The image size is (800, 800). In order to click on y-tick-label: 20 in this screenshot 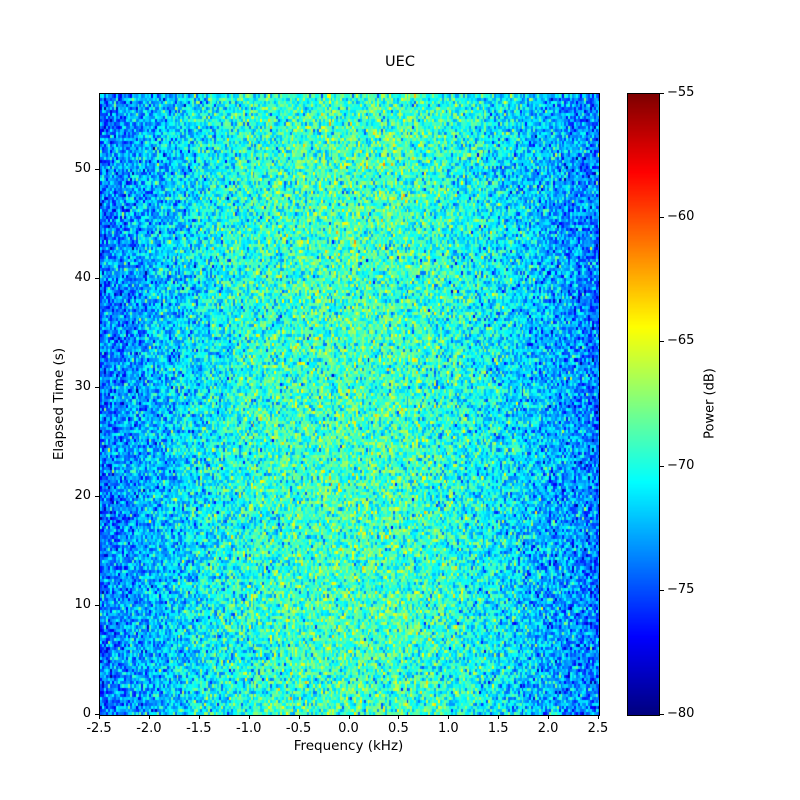, I will do `click(82, 496)`.